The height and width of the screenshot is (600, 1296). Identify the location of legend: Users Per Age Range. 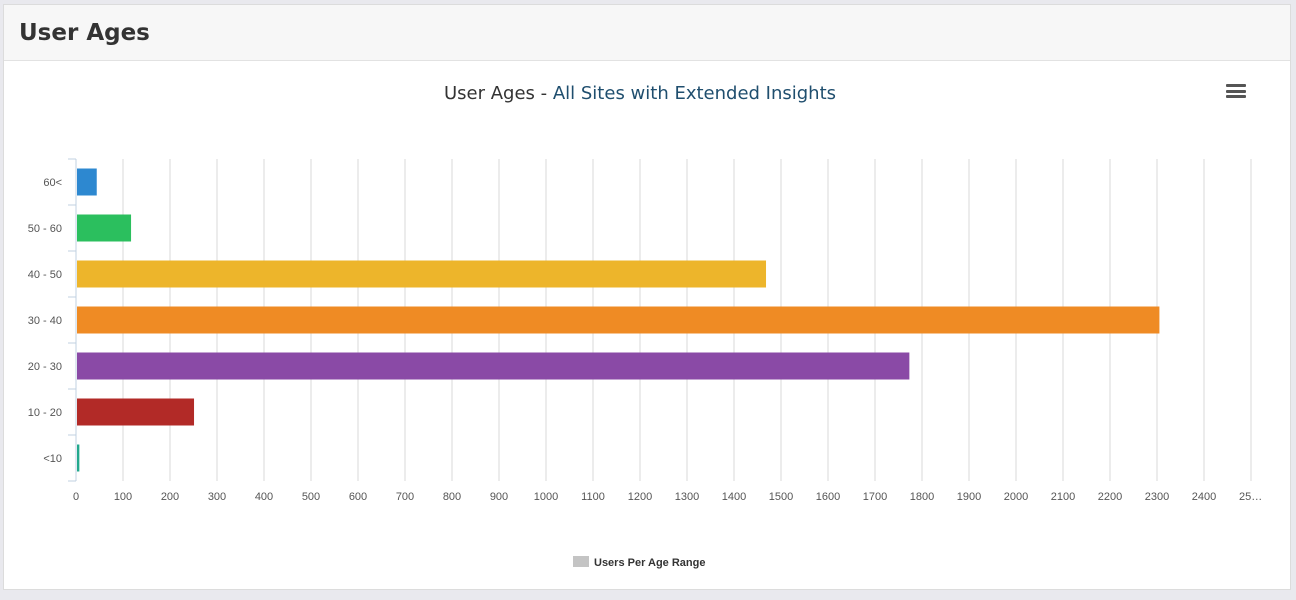
(639, 562).